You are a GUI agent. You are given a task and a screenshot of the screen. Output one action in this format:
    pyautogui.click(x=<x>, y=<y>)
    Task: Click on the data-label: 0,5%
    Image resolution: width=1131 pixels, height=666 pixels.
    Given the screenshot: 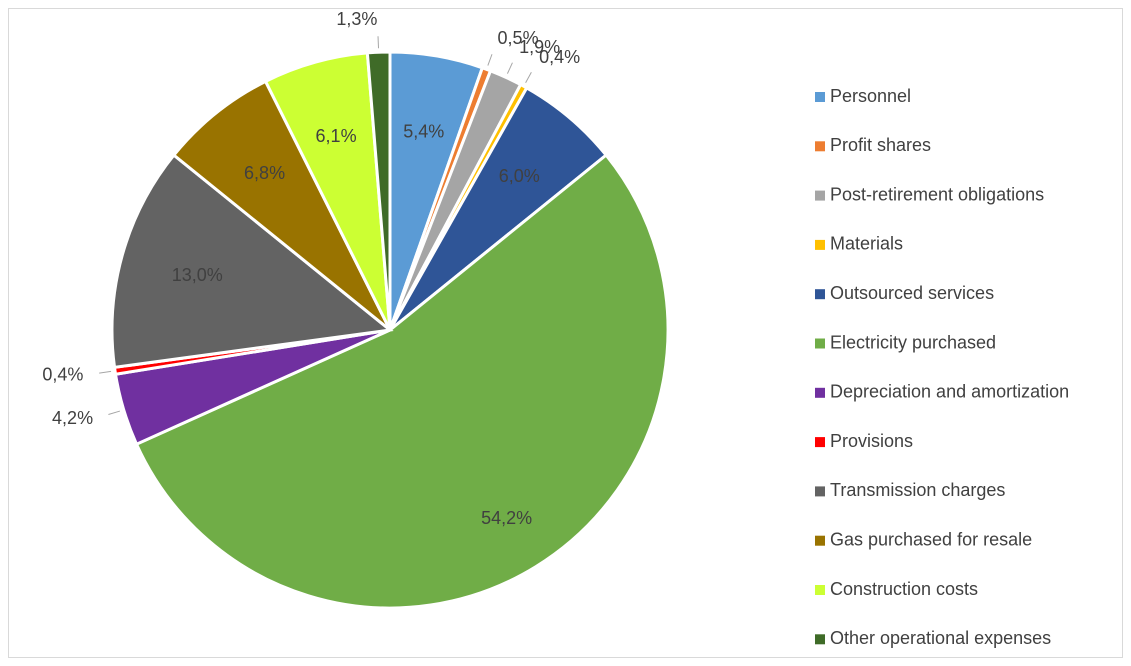 What is the action you would take?
    pyautogui.click(x=518, y=38)
    